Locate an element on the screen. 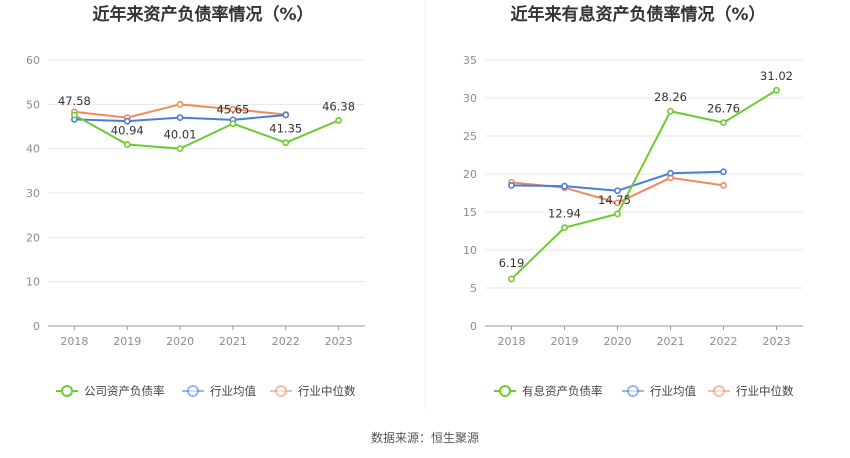 Image resolution: width=850 pixels, height=458 pixels. data-label: 14.75 is located at coordinates (614, 200).